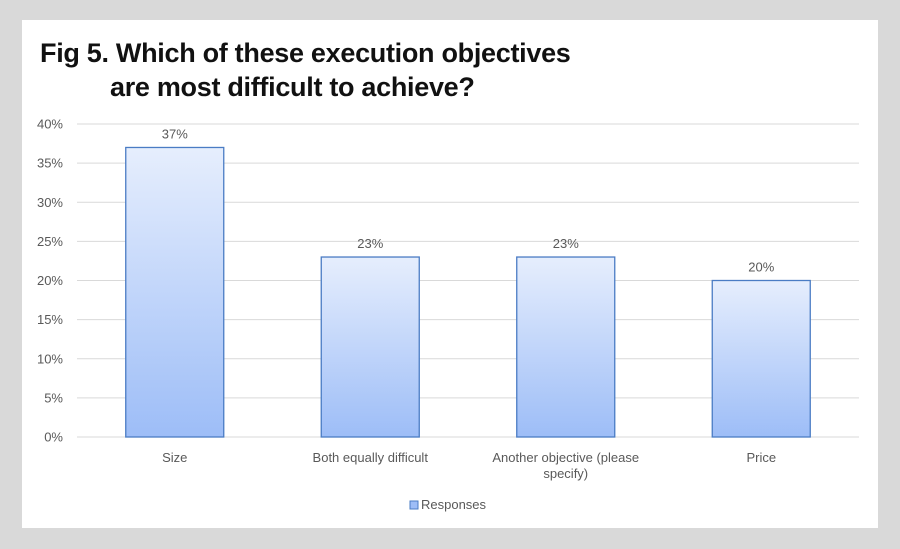 Image resolution: width=900 pixels, height=549 pixels. I want to click on x-tick-label: Size, so click(174, 457).